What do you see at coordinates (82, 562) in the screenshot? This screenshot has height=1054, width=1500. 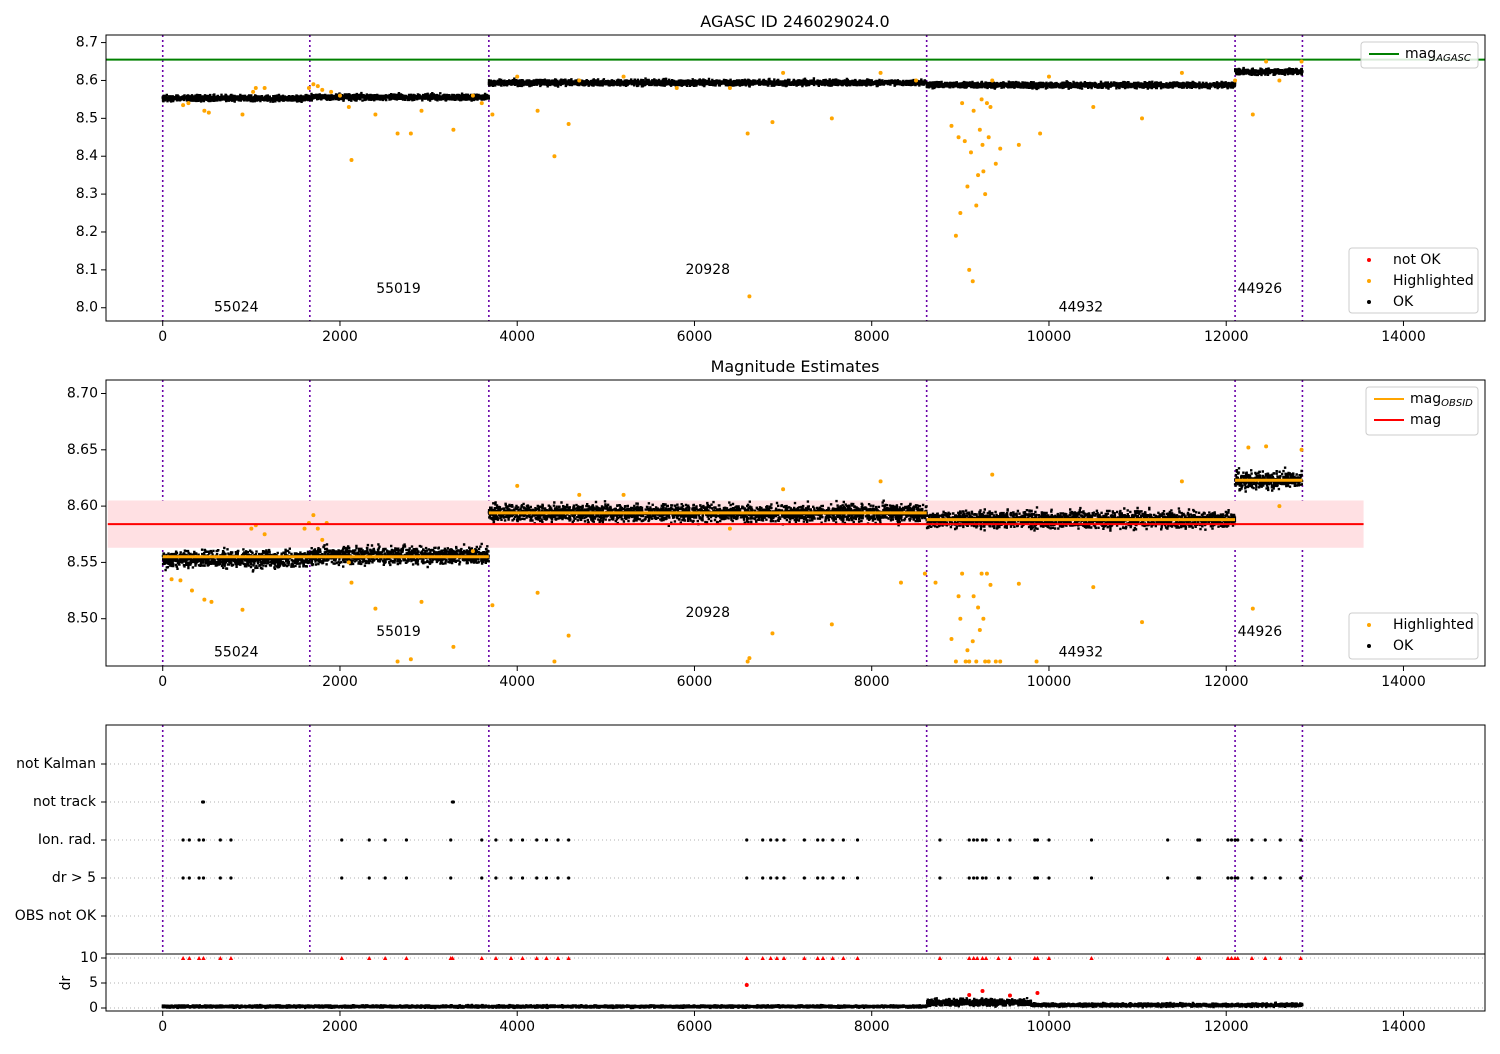 I see `y-tick-label: 8.55` at bounding box center [82, 562].